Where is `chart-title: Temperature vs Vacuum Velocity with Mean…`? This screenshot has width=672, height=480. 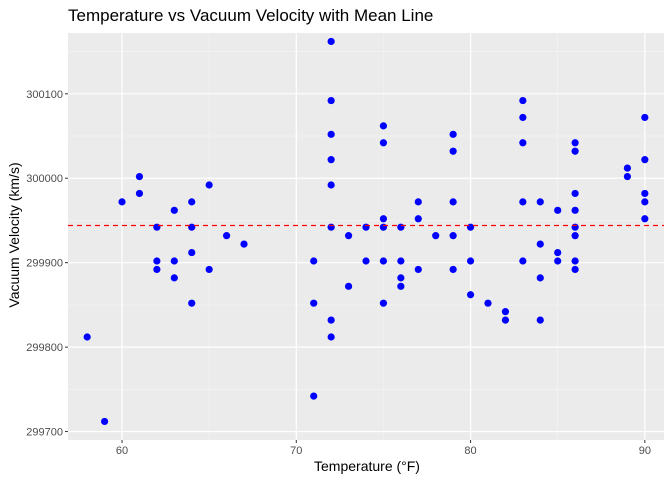
chart-title: Temperature vs Vacuum Velocity with Mean… is located at coordinates (250, 15).